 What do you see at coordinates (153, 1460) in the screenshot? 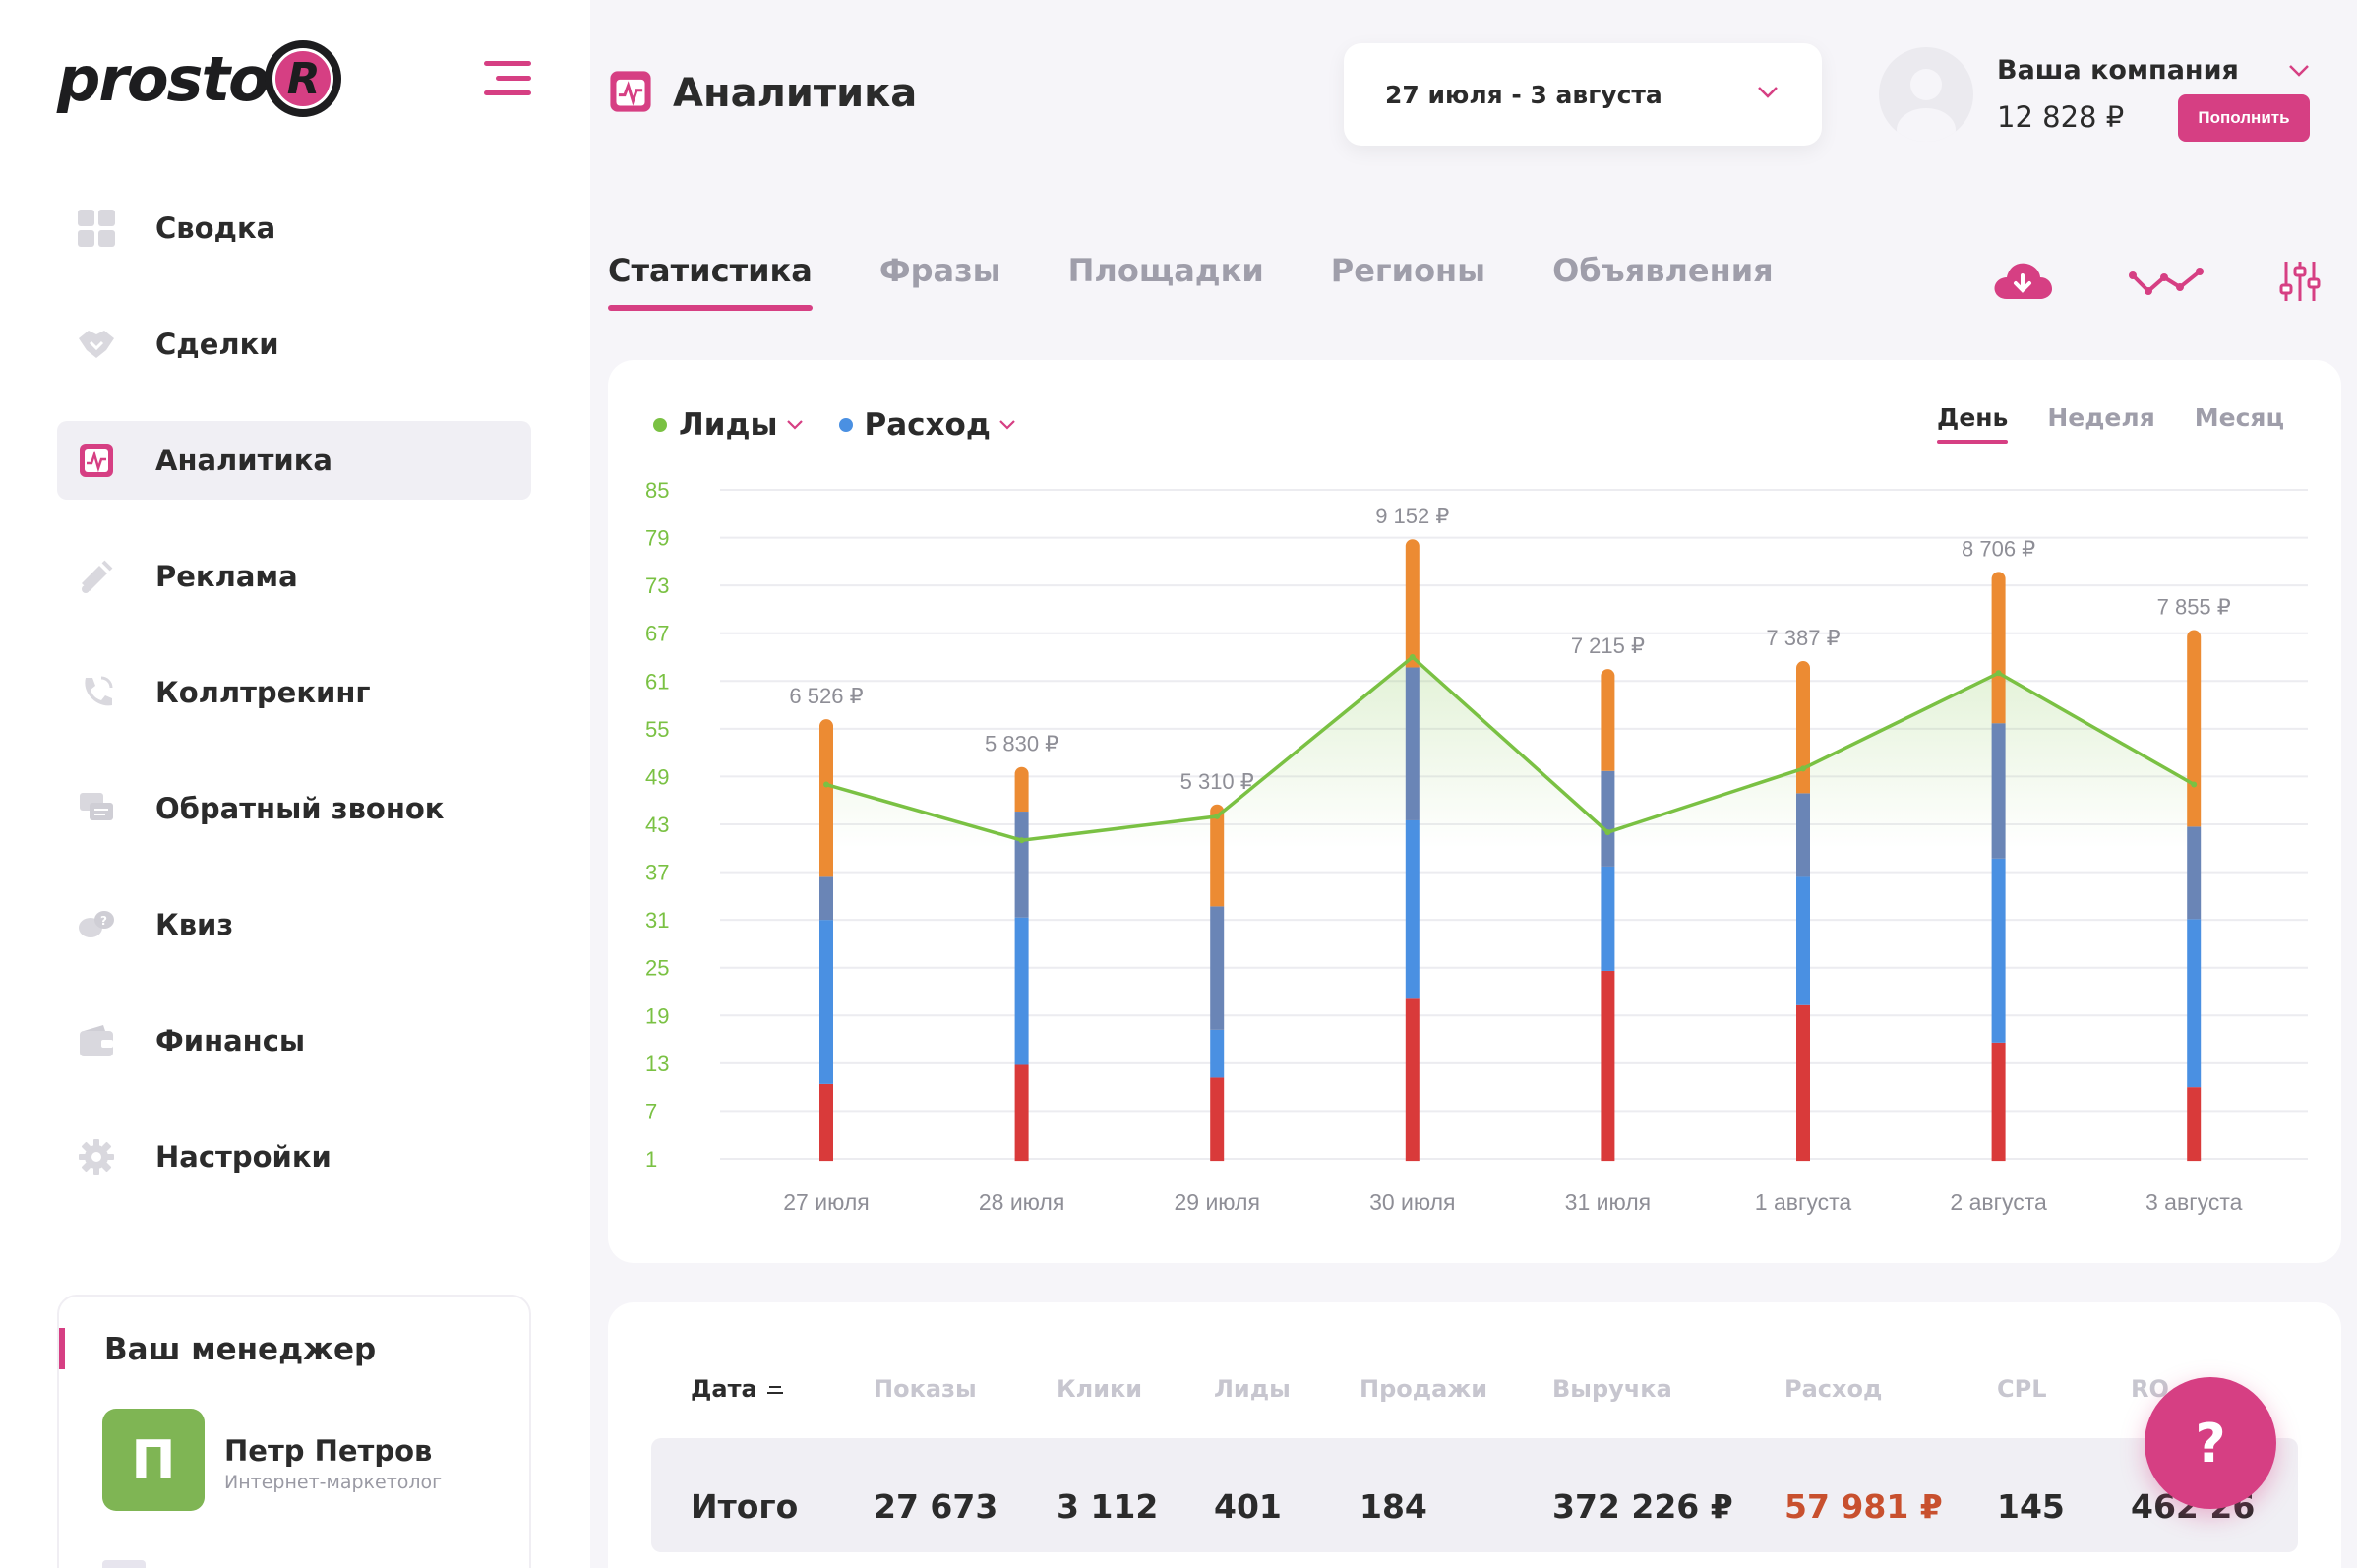
I see `manager-avatar: П` at bounding box center [153, 1460].